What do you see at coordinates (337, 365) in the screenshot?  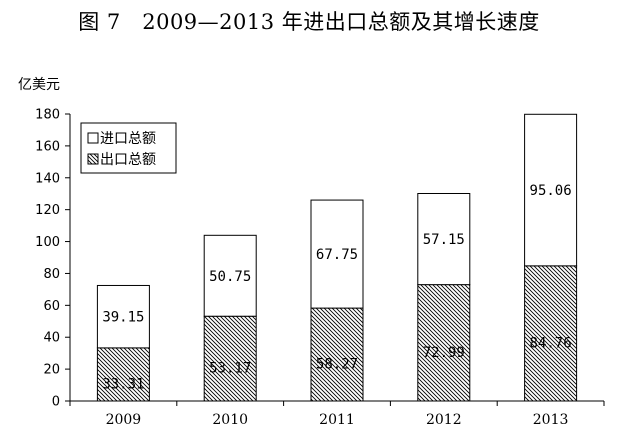 I see `data-label-export-2011: 58.27` at bounding box center [337, 365].